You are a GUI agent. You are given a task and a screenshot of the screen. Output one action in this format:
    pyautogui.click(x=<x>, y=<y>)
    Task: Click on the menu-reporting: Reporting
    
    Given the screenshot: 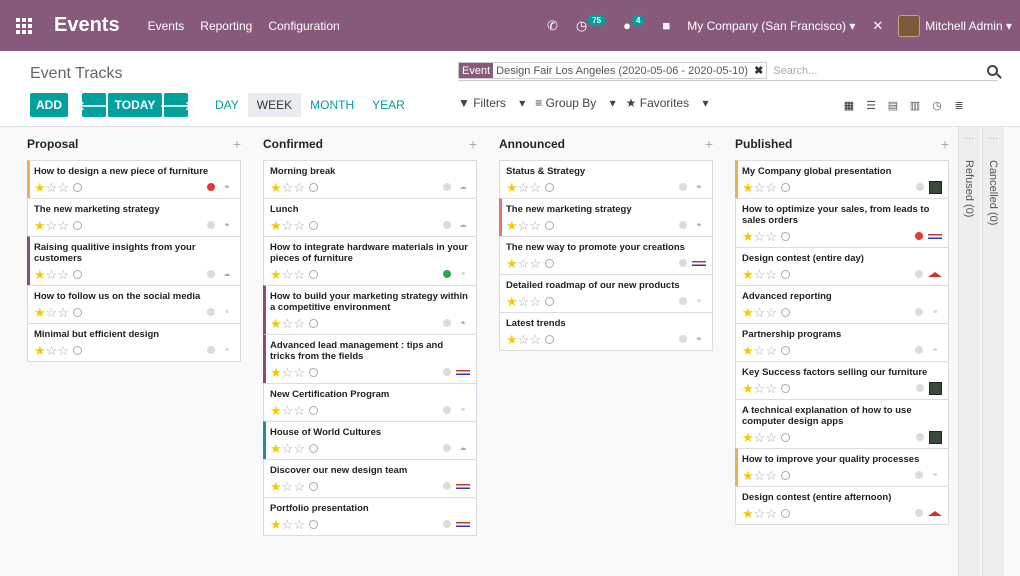 What is the action you would take?
    pyautogui.click(x=226, y=25)
    